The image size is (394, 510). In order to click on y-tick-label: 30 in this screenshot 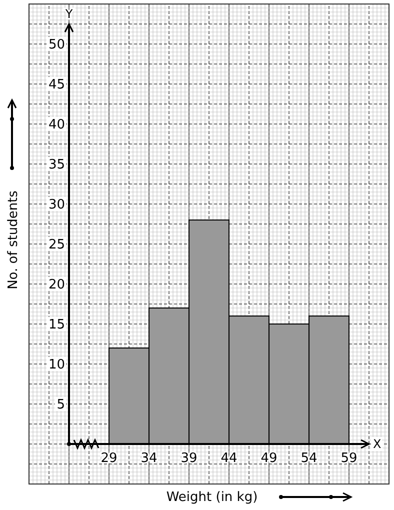, I will do `click(56, 205)`.